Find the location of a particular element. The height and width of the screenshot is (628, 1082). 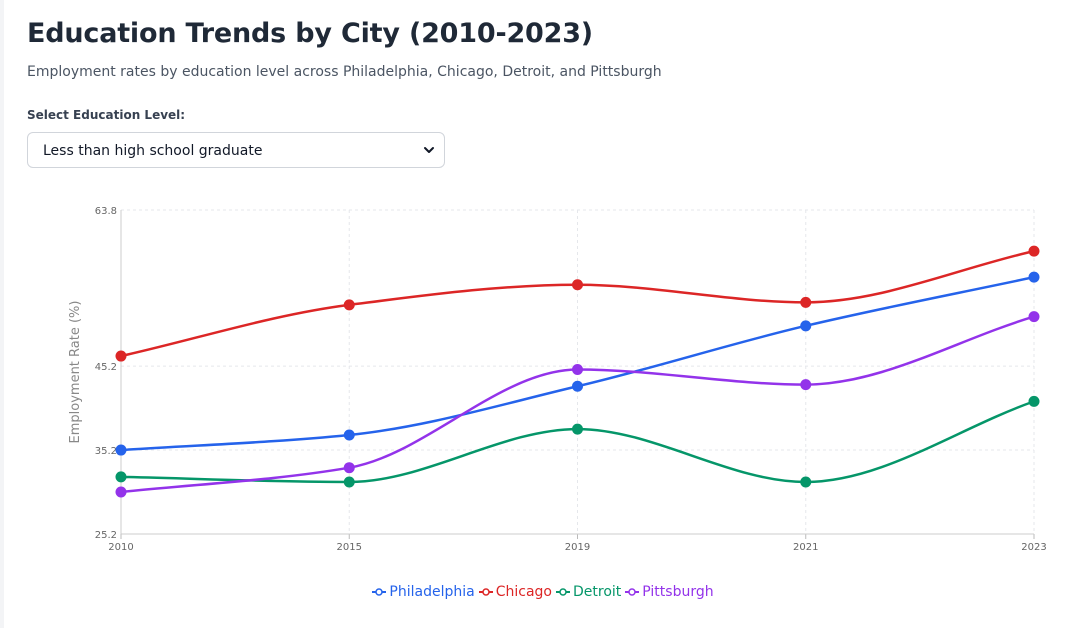

legend-item-chicago: Chicago is located at coordinates (515, 592).